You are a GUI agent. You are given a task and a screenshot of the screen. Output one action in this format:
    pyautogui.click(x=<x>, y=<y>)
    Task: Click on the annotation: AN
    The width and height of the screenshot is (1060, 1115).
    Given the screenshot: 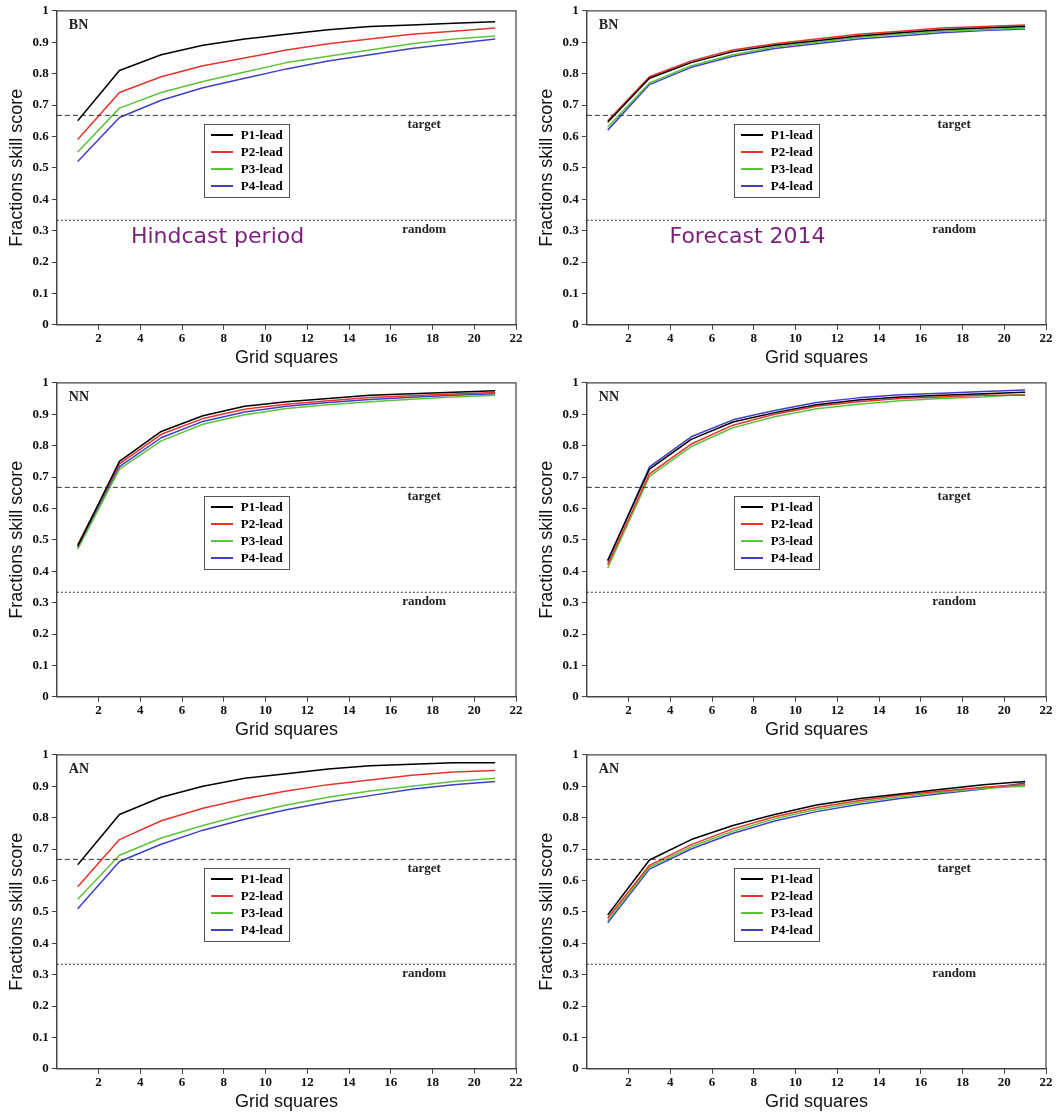 What is the action you would take?
    pyautogui.click(x=609, y=769)
    